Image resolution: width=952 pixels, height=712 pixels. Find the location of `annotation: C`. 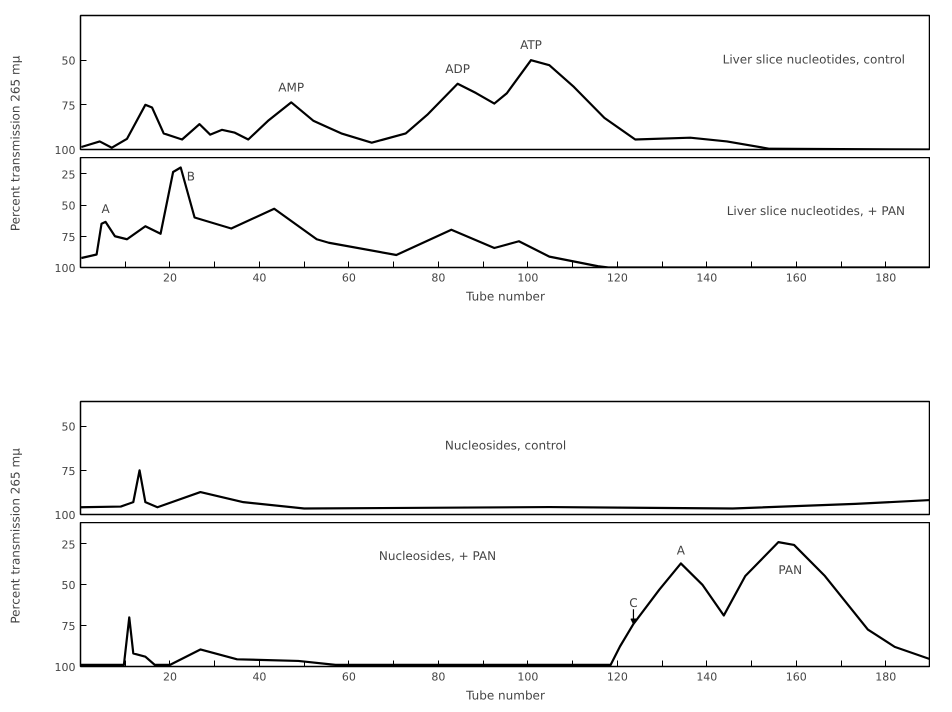

annotation: C is located at coordinates (633, 603).